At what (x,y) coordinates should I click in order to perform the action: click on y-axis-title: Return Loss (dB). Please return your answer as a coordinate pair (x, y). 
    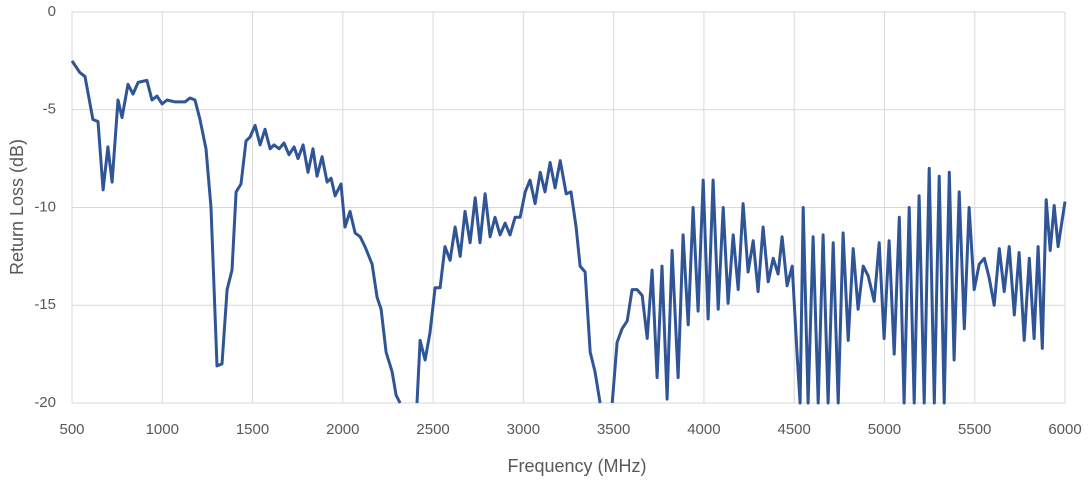
    Looking at the image, I should click on (17, 207).